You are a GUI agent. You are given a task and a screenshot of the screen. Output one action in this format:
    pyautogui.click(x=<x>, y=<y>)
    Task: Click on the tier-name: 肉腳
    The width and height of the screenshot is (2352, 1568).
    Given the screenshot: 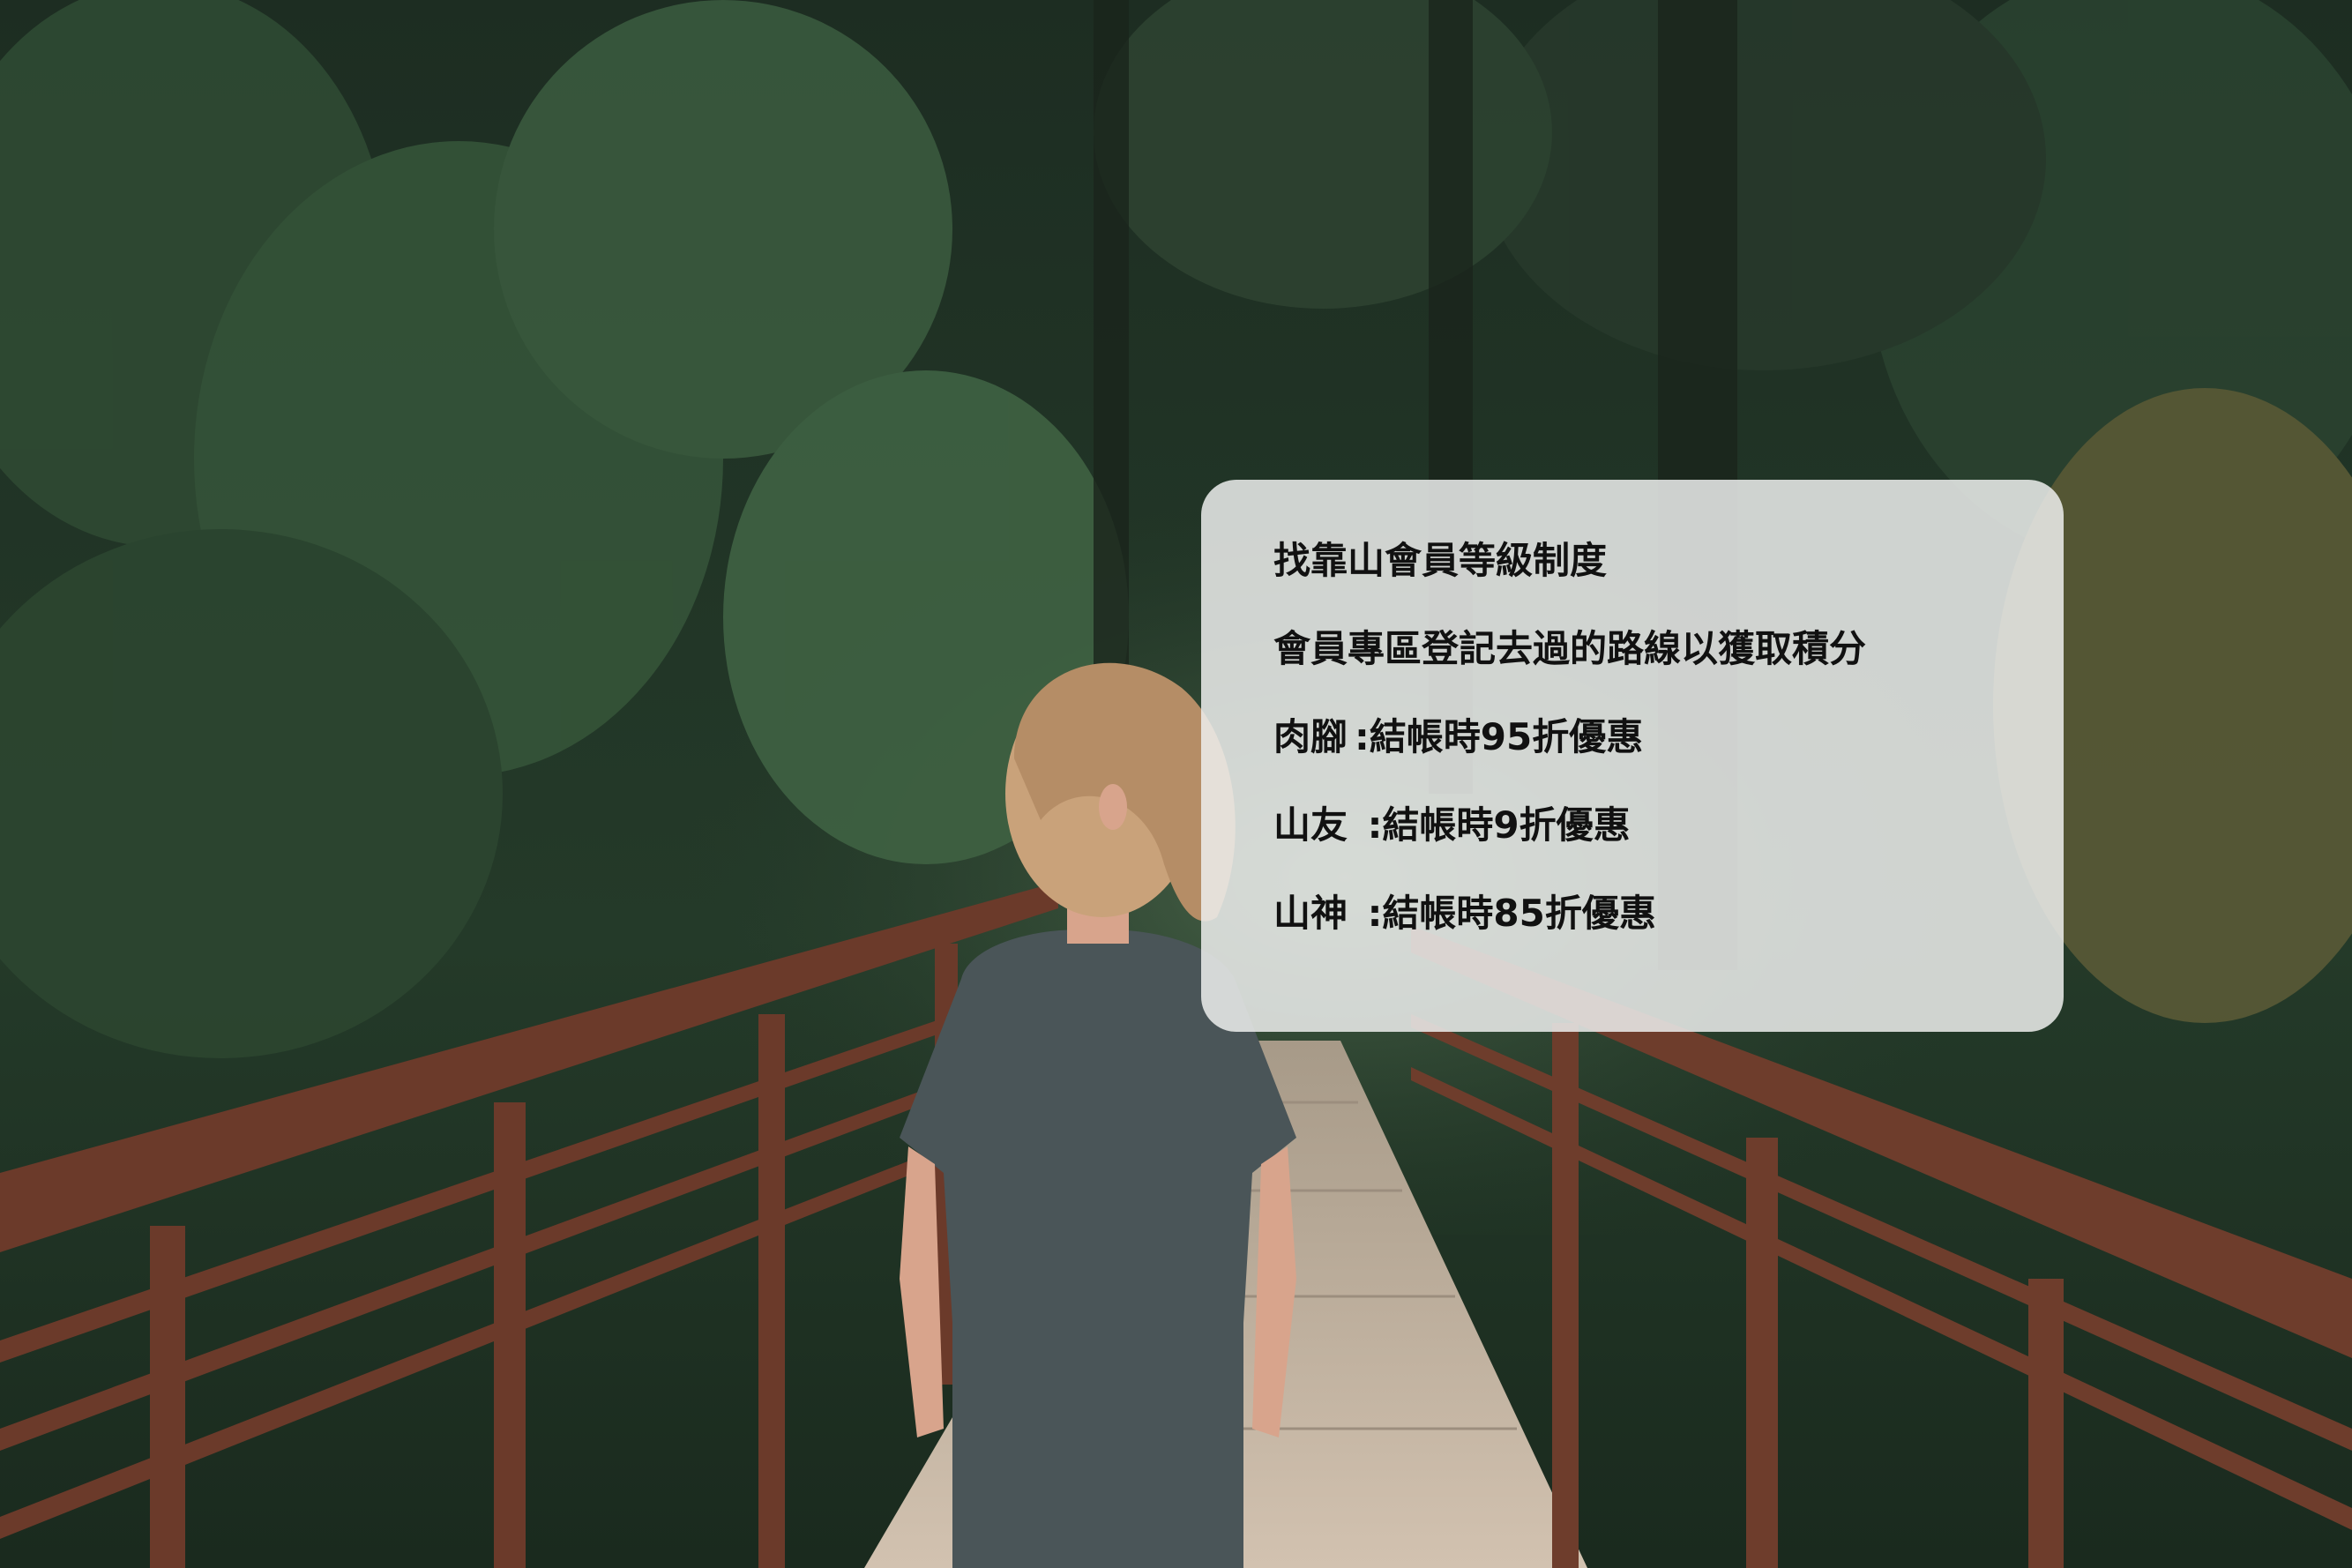 What is the action you would take?
    pyautogui.click(x=1310, y=736)
    